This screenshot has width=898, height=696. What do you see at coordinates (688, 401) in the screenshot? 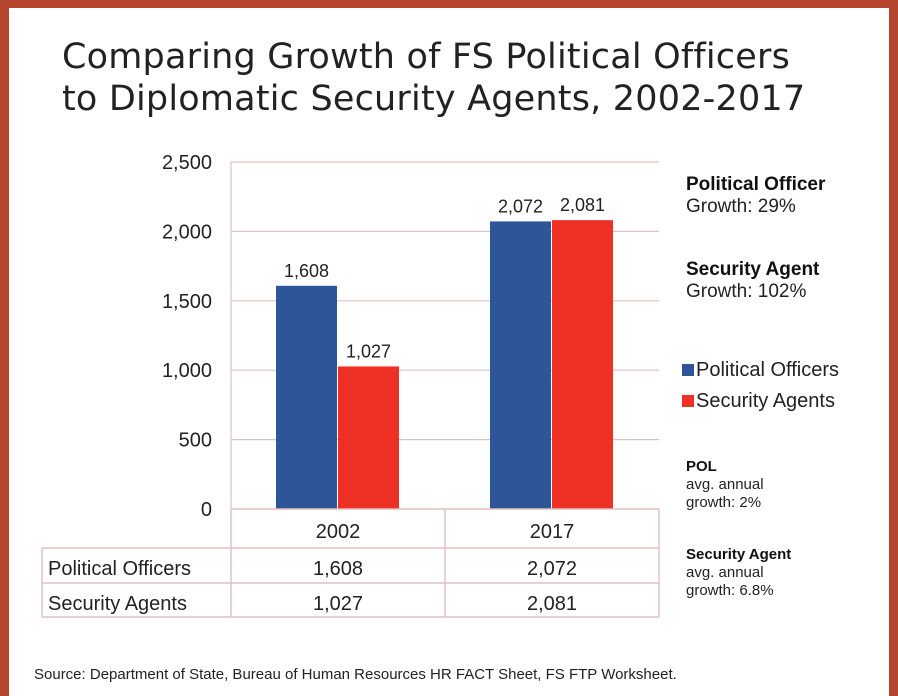
I see `legend-swatch-security` at bounding box center [688, 401].